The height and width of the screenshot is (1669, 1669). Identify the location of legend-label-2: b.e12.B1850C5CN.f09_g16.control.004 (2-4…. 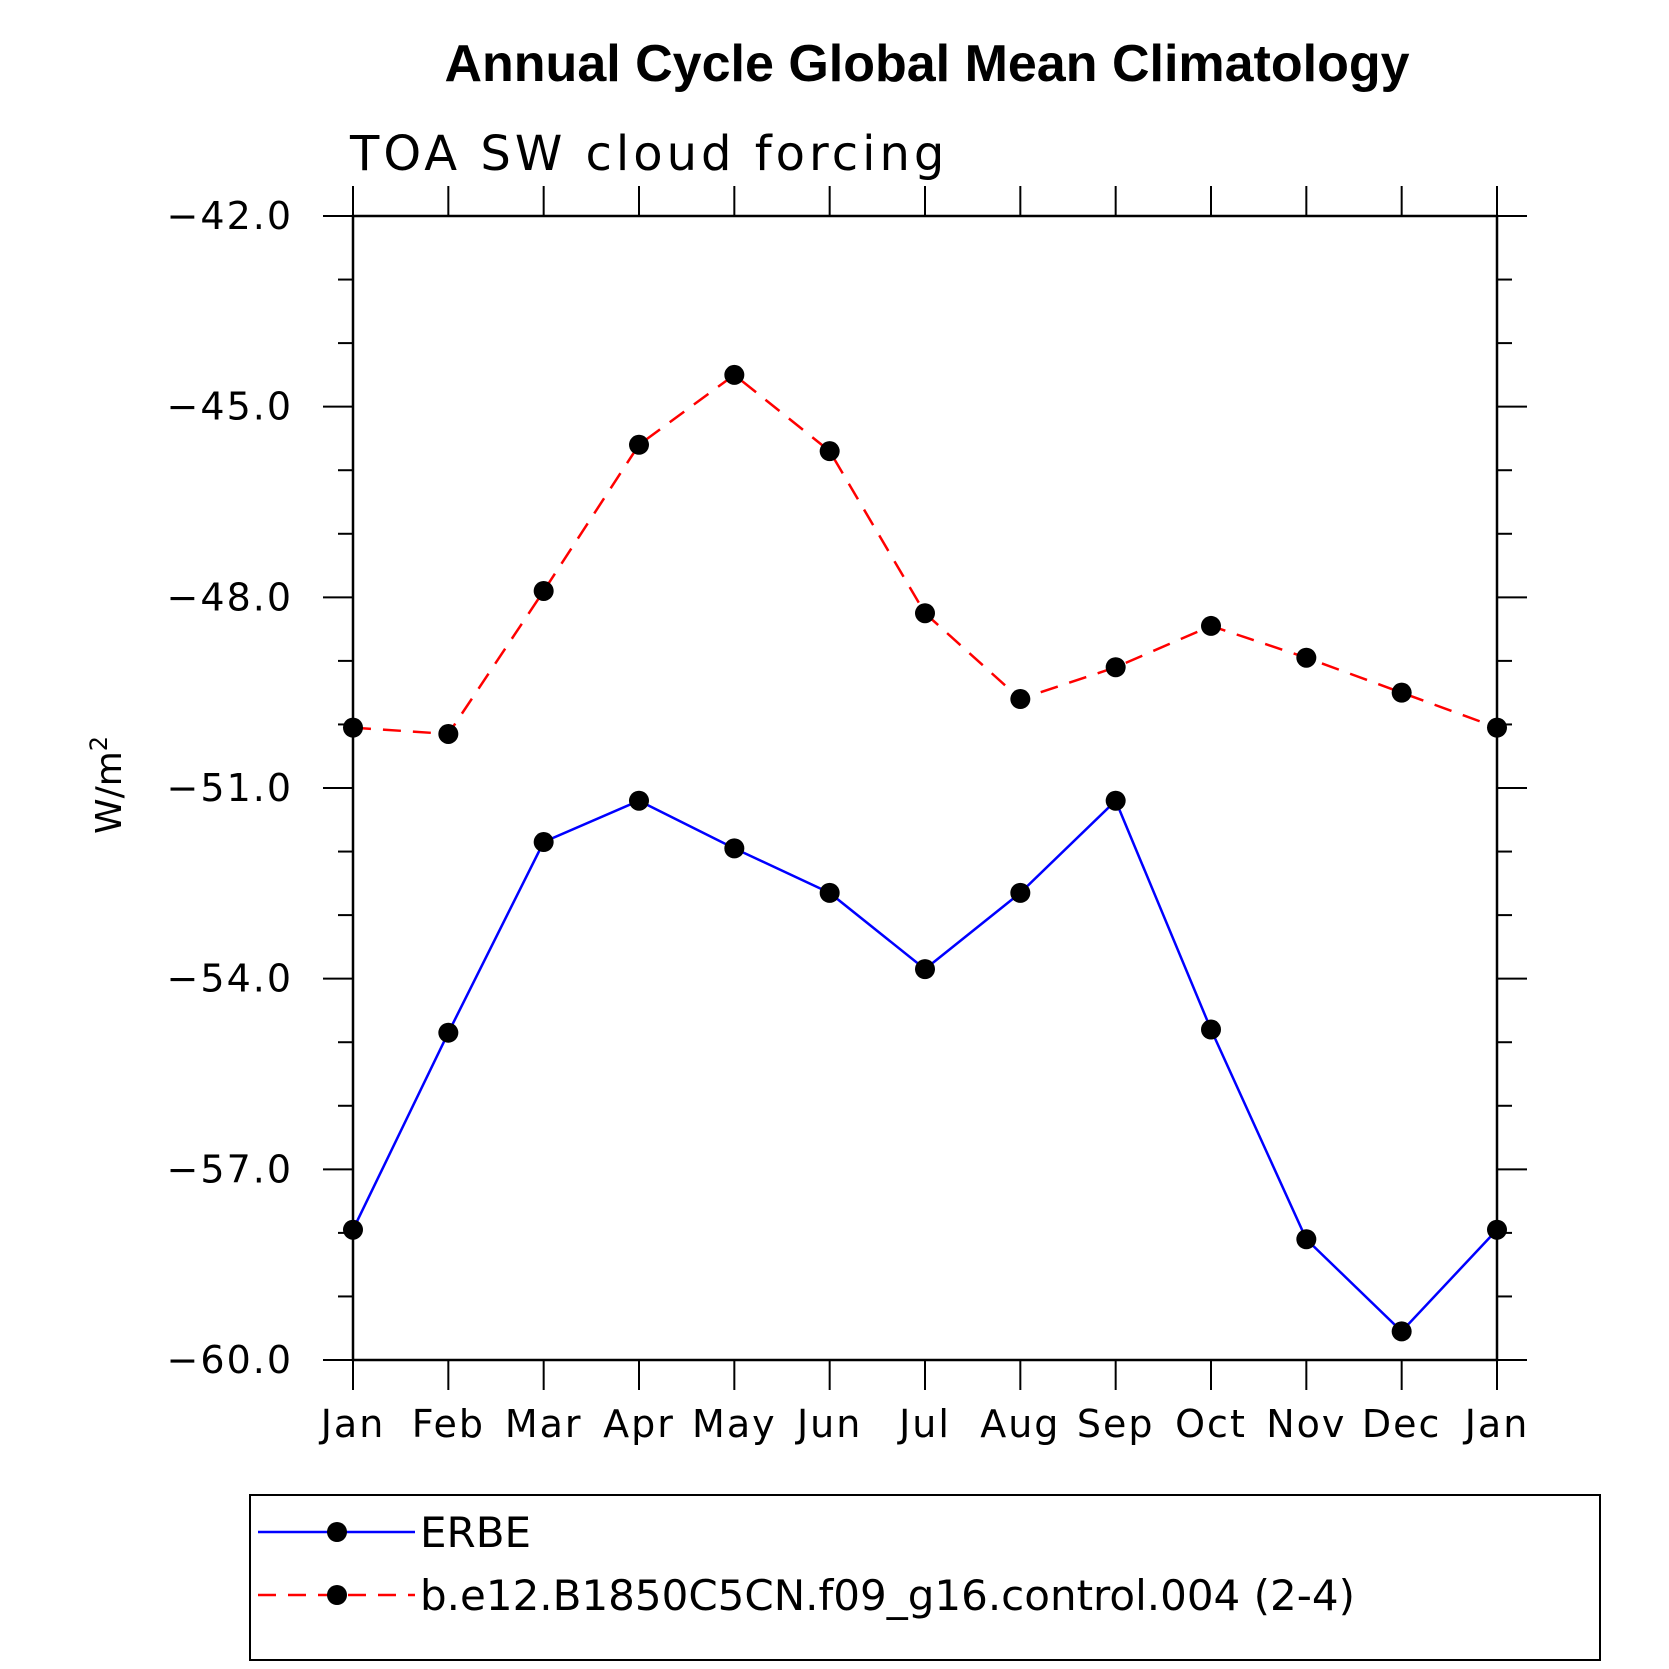
(887, 1595).